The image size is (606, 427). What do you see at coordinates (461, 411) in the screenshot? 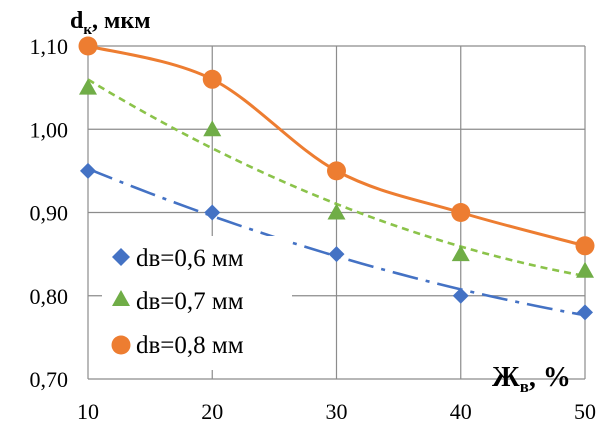
I see `x-tick-label: 40` at bounding box center [461, 411].